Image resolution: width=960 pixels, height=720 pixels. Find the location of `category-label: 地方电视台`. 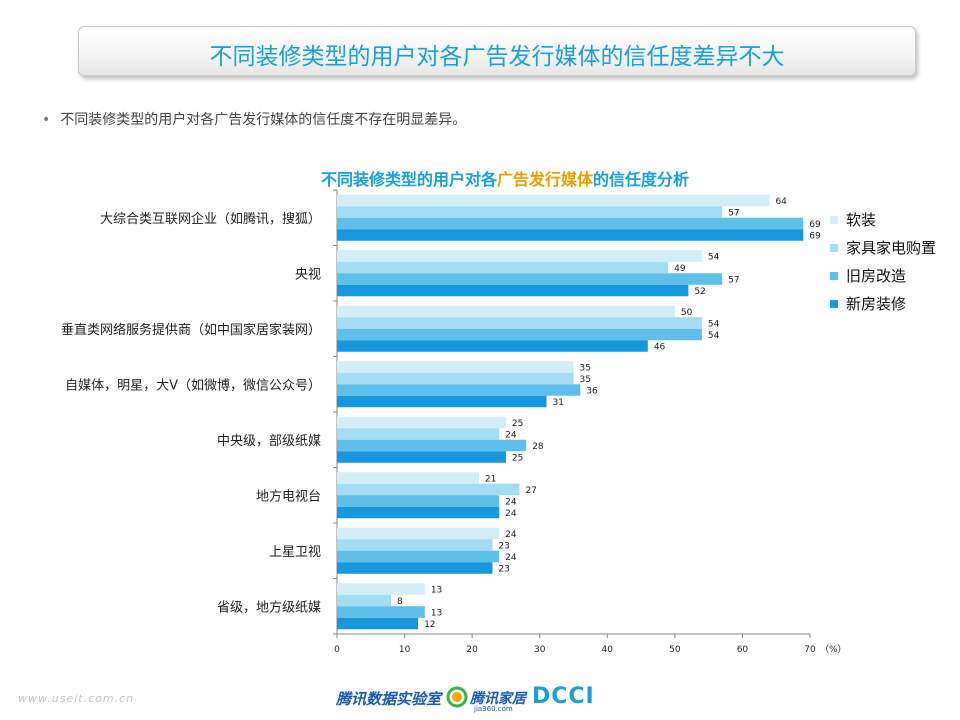

category-label: 地方电视台 is located at coordinates (288, 496).